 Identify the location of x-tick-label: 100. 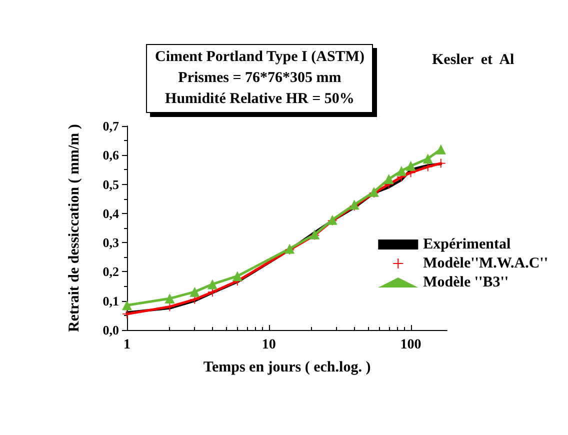
(411, 345).